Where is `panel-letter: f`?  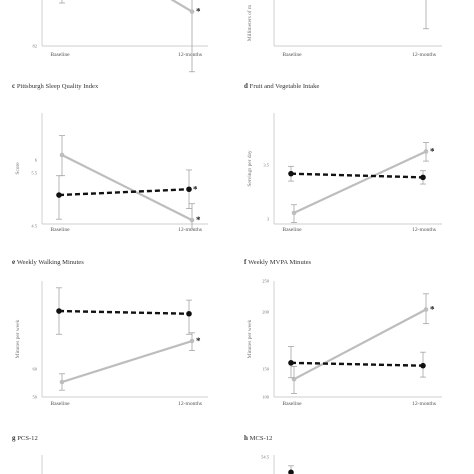
panel-letter: f is located at coordinates (246, 262).